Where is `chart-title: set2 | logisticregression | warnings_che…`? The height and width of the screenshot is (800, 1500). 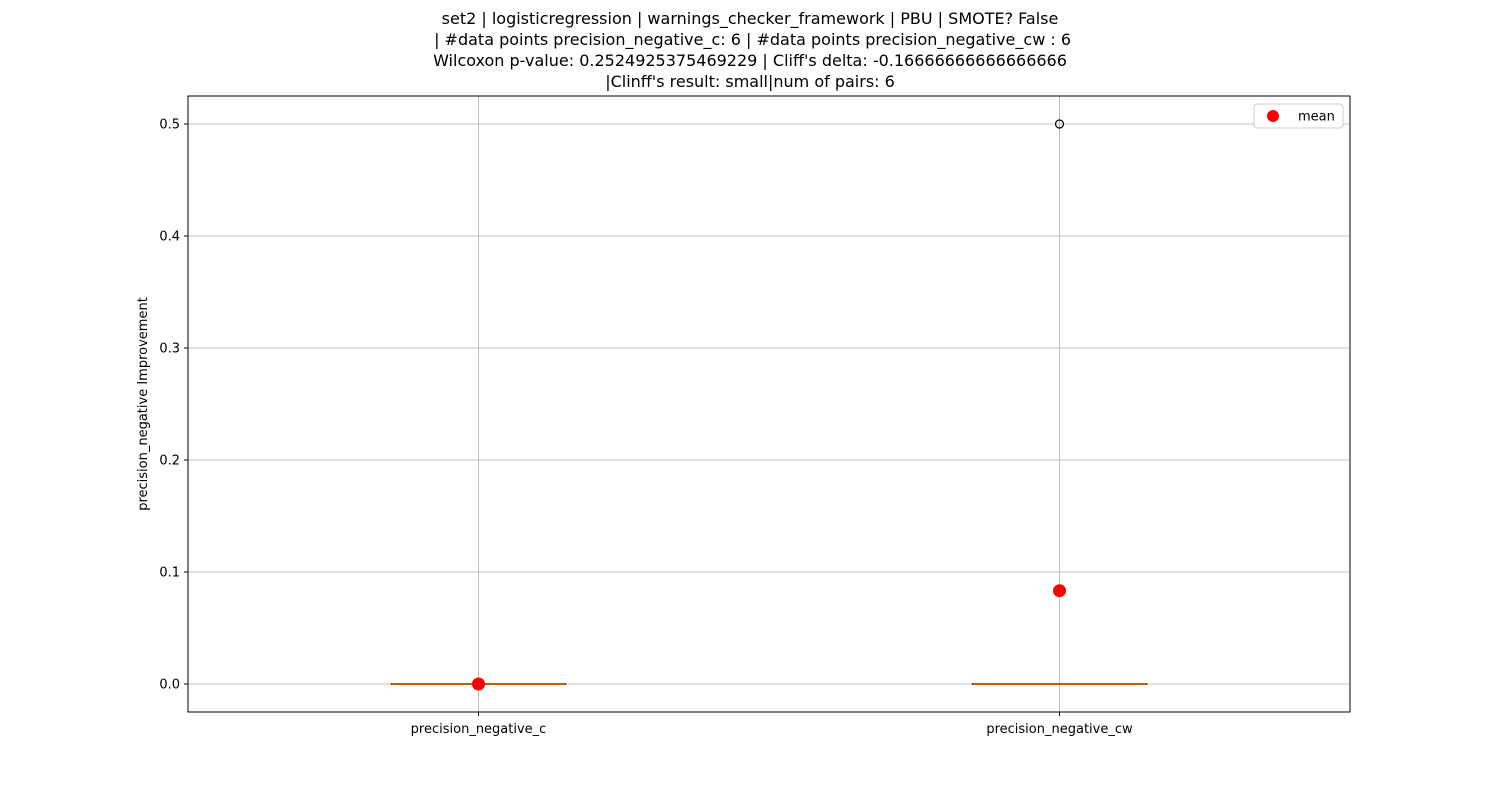
chart-title: set2 | logisticregression | warnings_che… is located at coordinates (750, 50).